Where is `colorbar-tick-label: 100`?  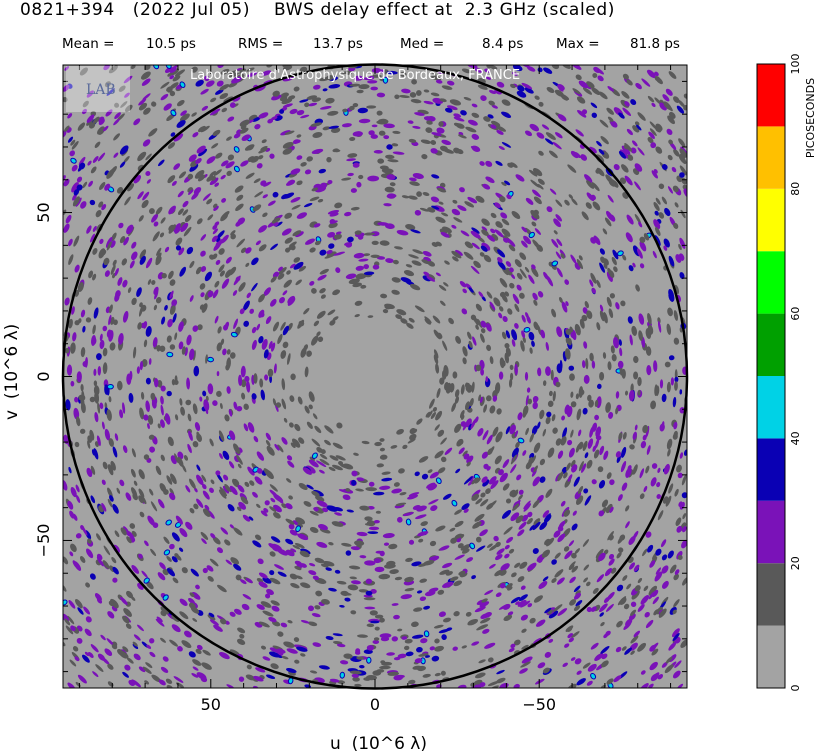
colorbar-tick-label: 100 is located at coordinates (795, 64).